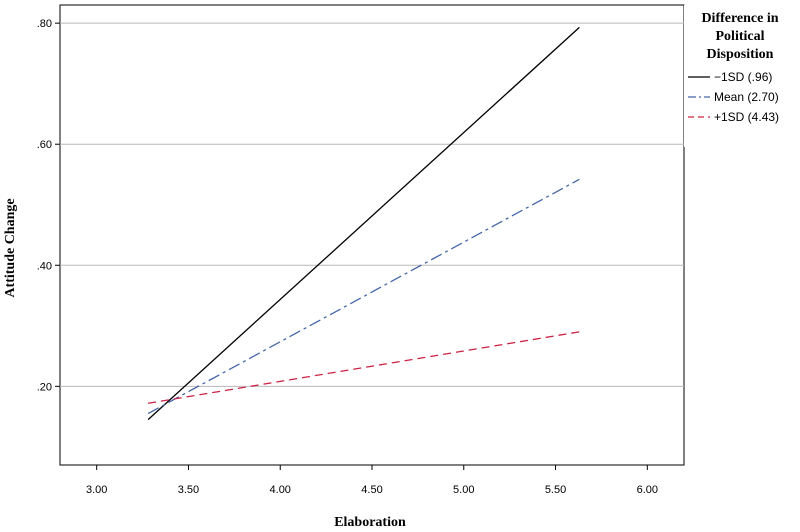  Describe the element at coordinates (96, 490) in the screenshot. I see `x-tick-label: 3.00` at that location.